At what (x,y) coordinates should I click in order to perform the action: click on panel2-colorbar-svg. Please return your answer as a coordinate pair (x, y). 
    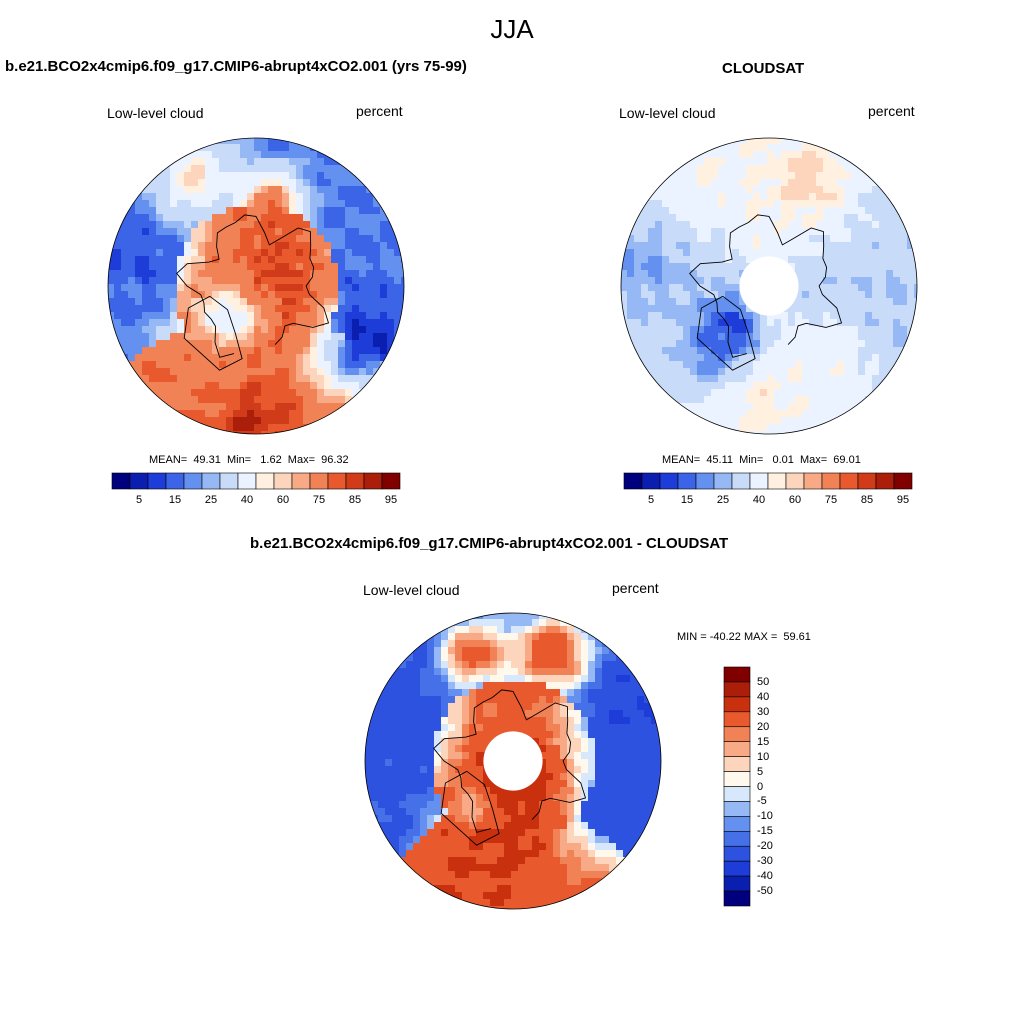
    Looking at the image, I should click on (768, 481).